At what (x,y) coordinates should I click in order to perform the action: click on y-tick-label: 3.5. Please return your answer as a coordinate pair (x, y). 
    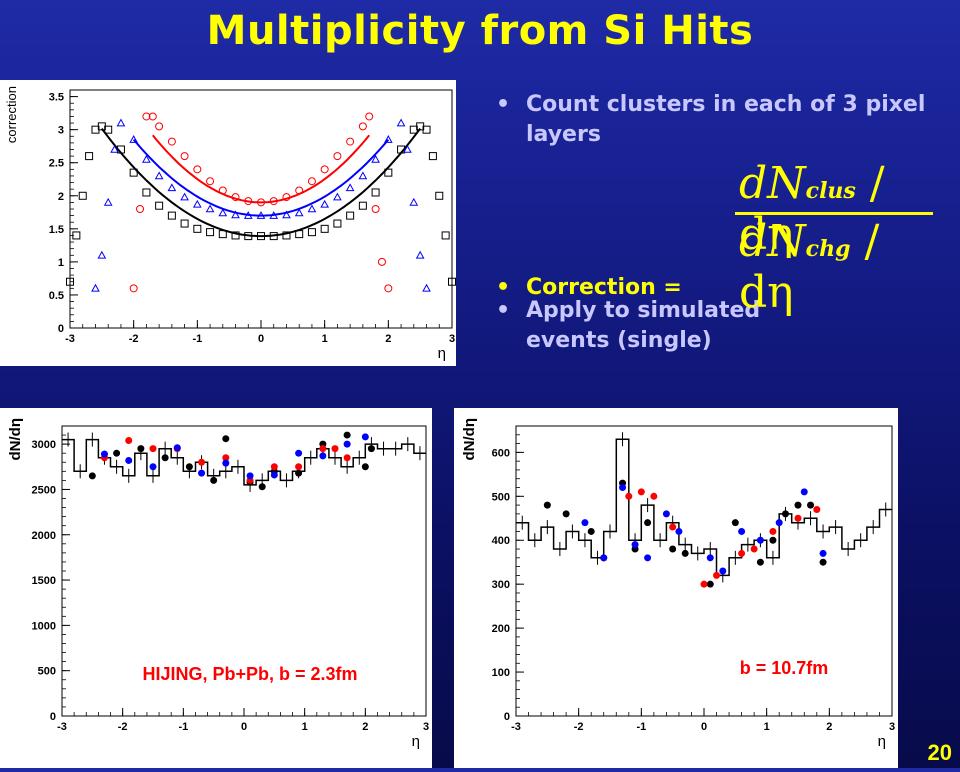
    Looking at the image, I should click on (56, 98).